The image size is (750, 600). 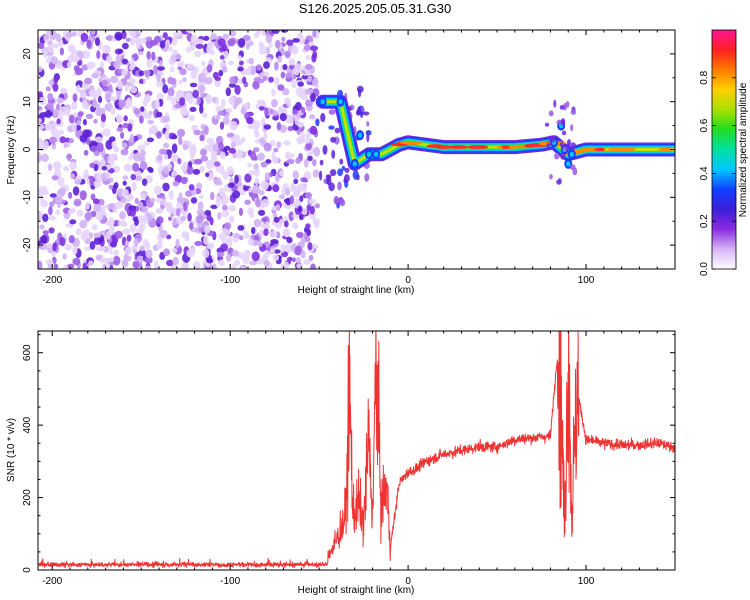 I want to click on spectrogram-tone-peak, so click(x=600, y=149).